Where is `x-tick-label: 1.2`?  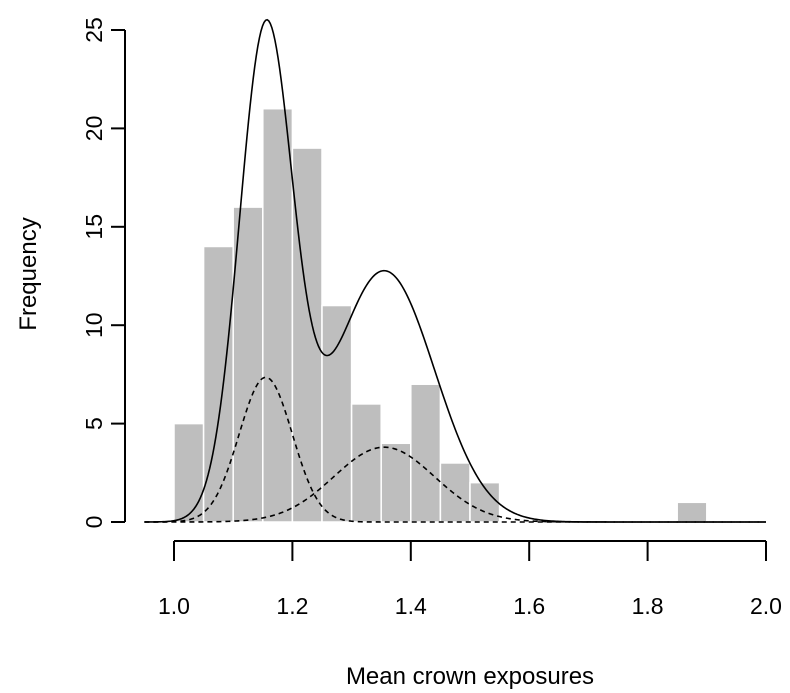
x-tick-label: 1.2 is located at coordinates (292, 606).